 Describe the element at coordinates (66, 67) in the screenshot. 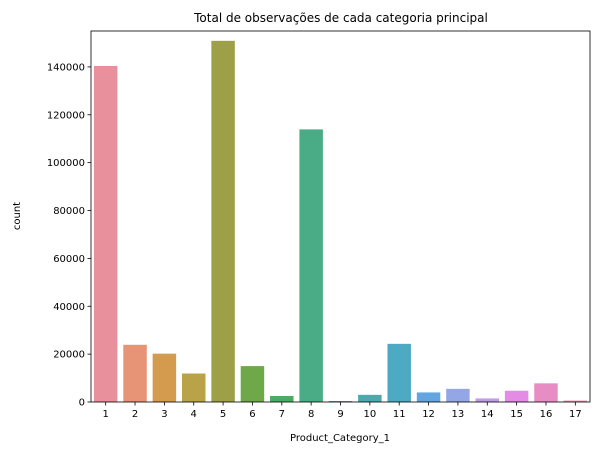

I see `y-tick-label: 140000` at that location.